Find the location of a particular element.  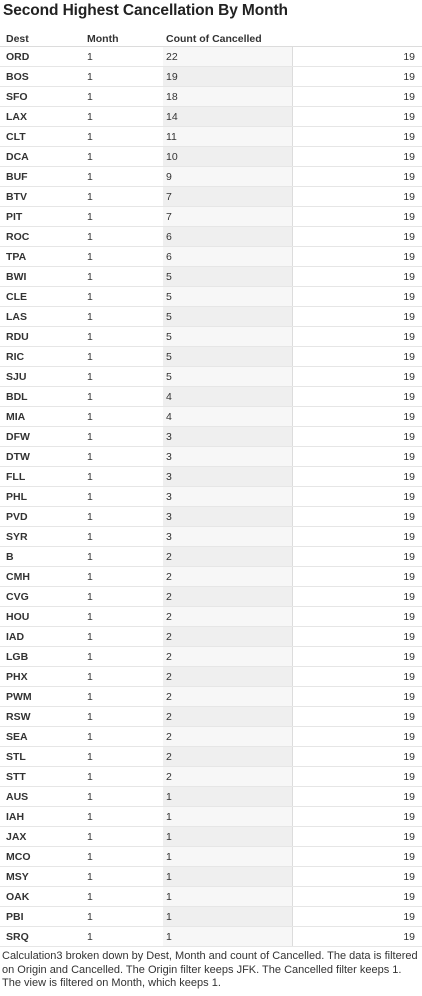

table-row: PWM 1 2 19 is located at coordinates (211, 697).